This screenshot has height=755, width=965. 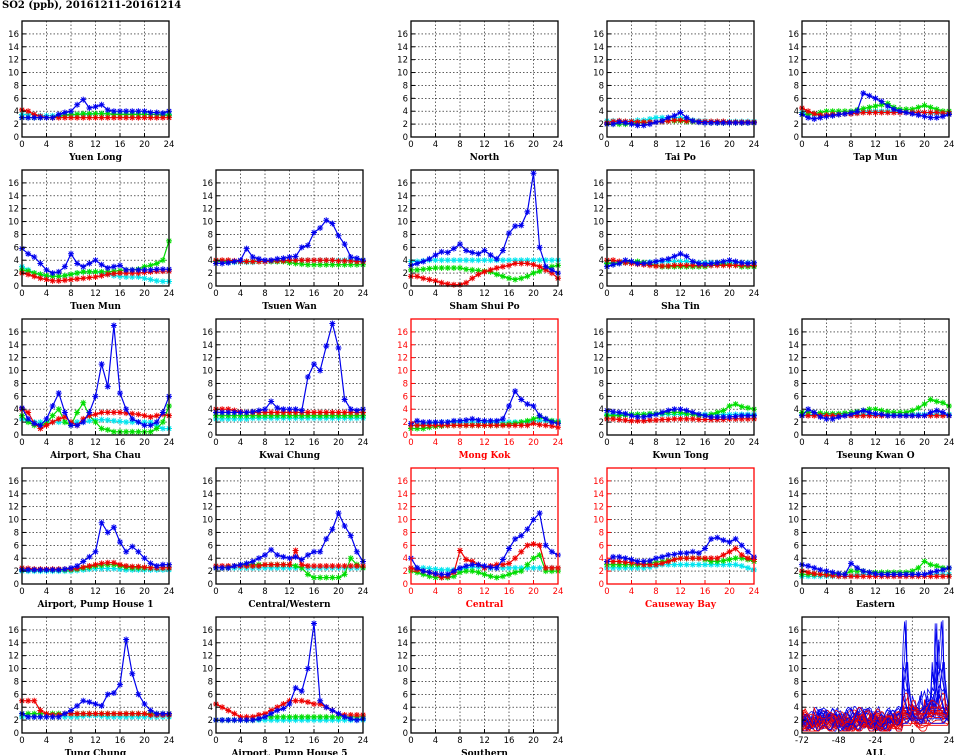 I want to click on y-tick-label-causeway-bay: 12, so click(x=598, y=508).